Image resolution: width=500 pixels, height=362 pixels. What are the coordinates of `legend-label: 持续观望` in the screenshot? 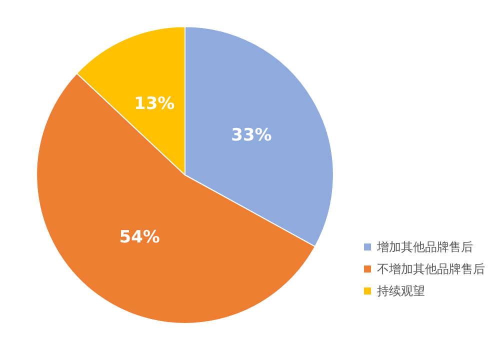 It's located at (401, 291).